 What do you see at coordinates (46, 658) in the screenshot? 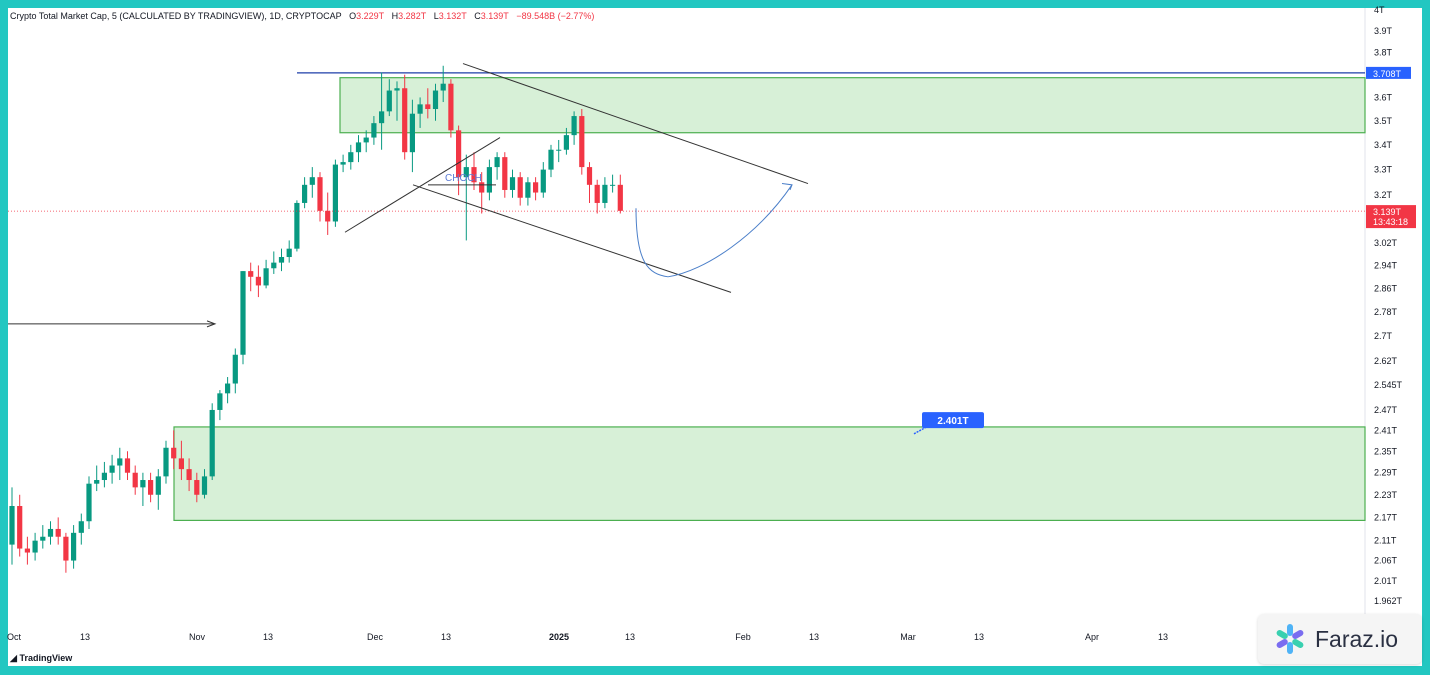
I see `tradingview-label: TradingView` at bounding box center [46, 658].